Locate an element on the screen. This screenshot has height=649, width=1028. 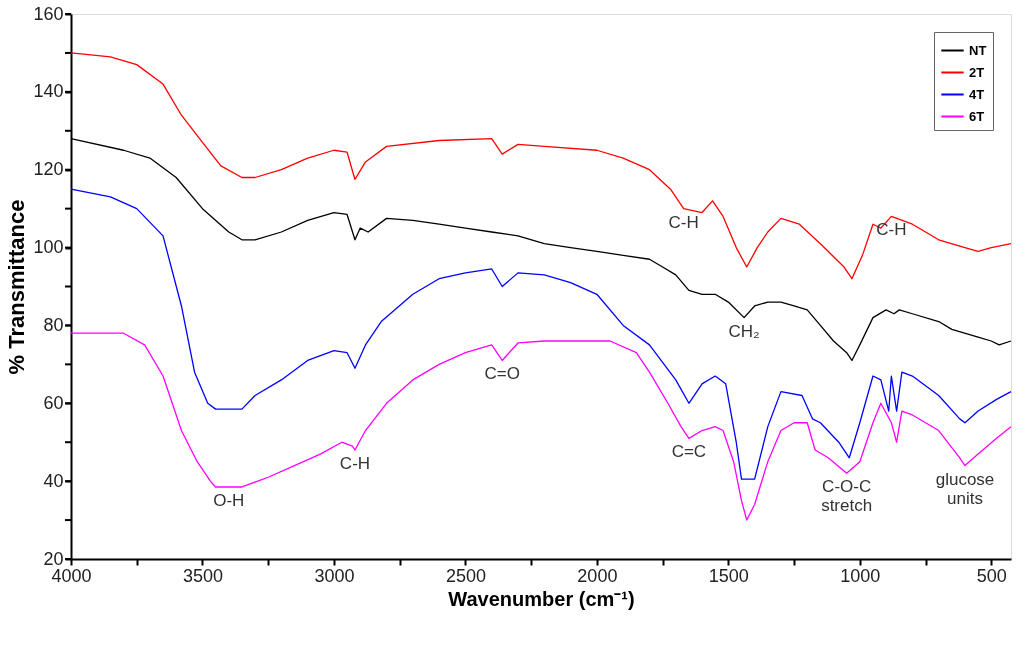
annotation: O-H is located at coordinates (229, 500).